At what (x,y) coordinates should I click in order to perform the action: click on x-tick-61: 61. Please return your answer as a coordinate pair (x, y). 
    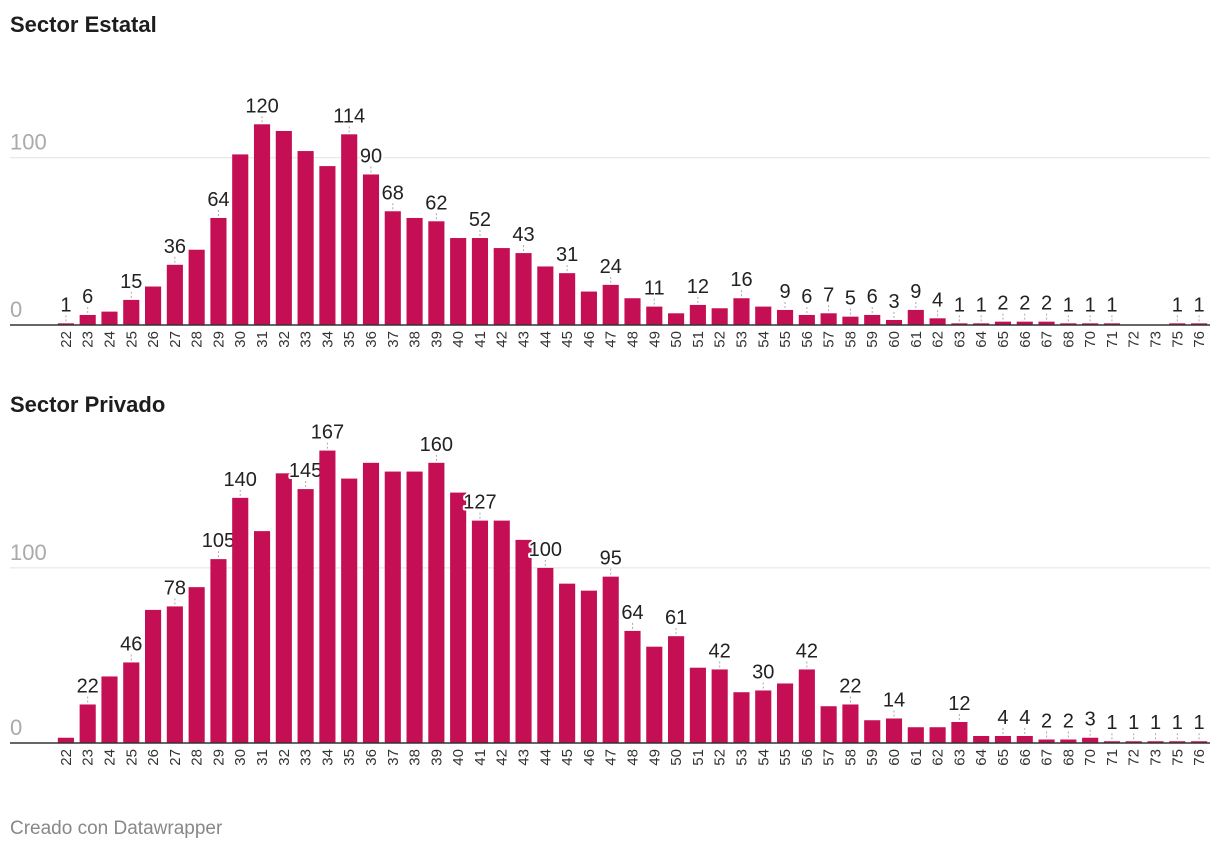
    Looking at the image, I should click on (916, 339).